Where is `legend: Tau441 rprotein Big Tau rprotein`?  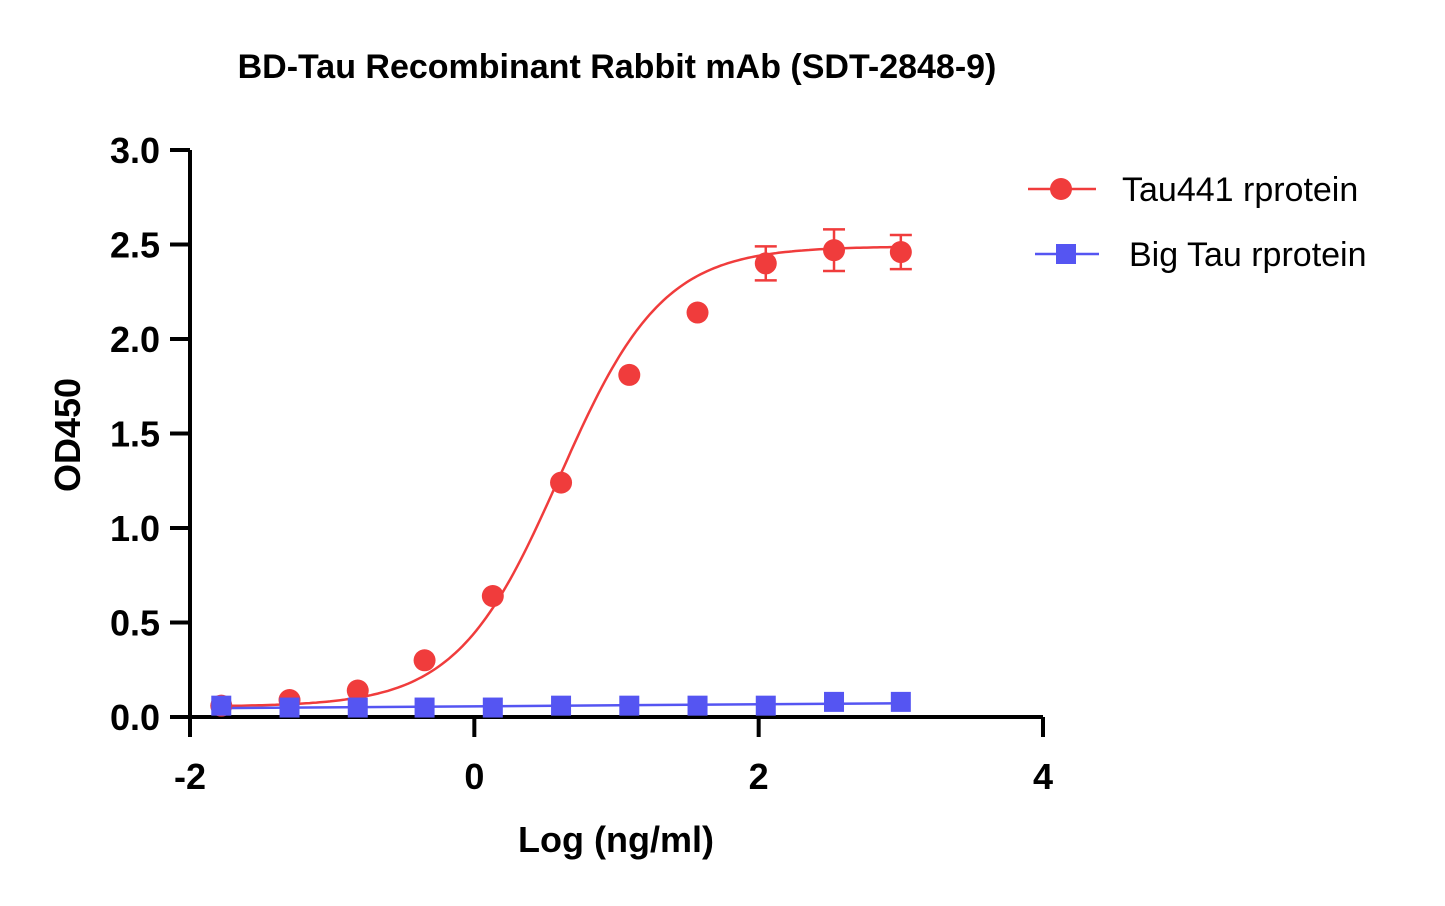
legend: Tau441 rprotein Big Tau rprotein is located at coordinates (1197, 222).